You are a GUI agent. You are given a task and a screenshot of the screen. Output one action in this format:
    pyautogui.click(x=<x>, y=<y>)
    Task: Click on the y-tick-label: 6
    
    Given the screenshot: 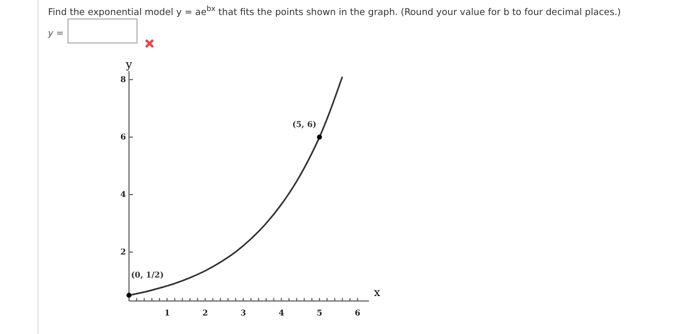 What is the action you would take?
    pyautogui.click(x=123, y=137)
    